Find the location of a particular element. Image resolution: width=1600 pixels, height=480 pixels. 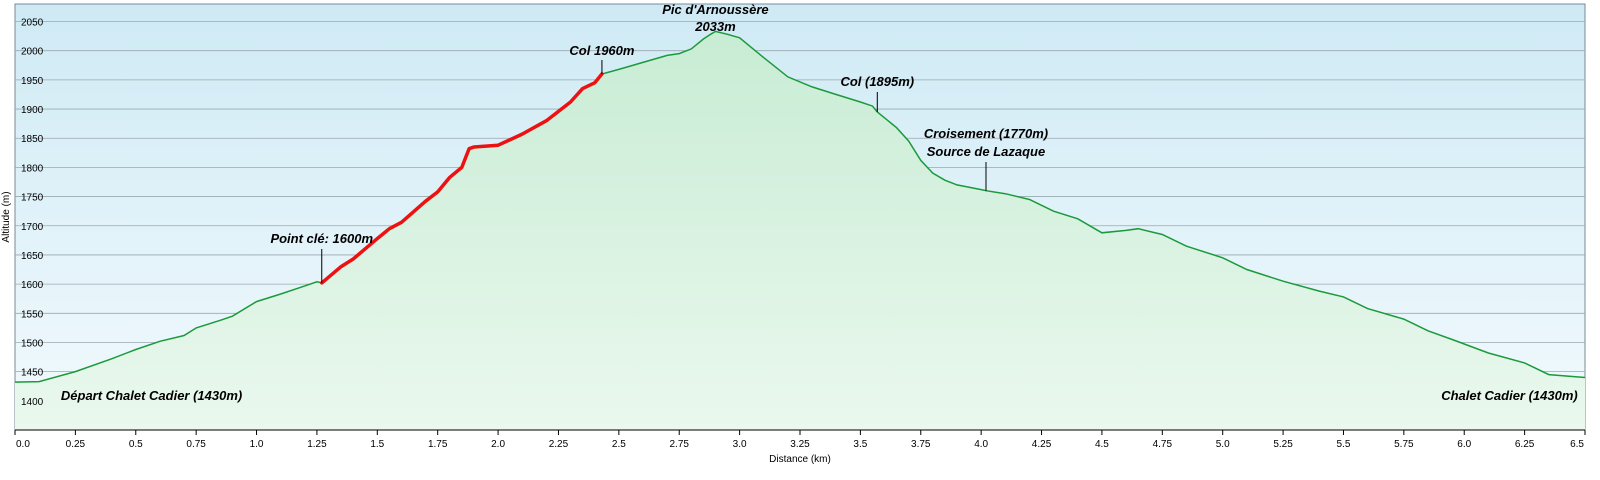

x-tick-label: 0.75 is located at coordinates (196, 444).